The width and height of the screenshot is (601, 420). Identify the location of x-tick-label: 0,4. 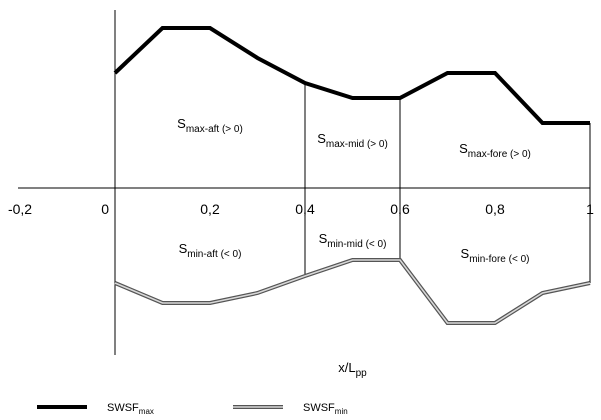
(305, 209).